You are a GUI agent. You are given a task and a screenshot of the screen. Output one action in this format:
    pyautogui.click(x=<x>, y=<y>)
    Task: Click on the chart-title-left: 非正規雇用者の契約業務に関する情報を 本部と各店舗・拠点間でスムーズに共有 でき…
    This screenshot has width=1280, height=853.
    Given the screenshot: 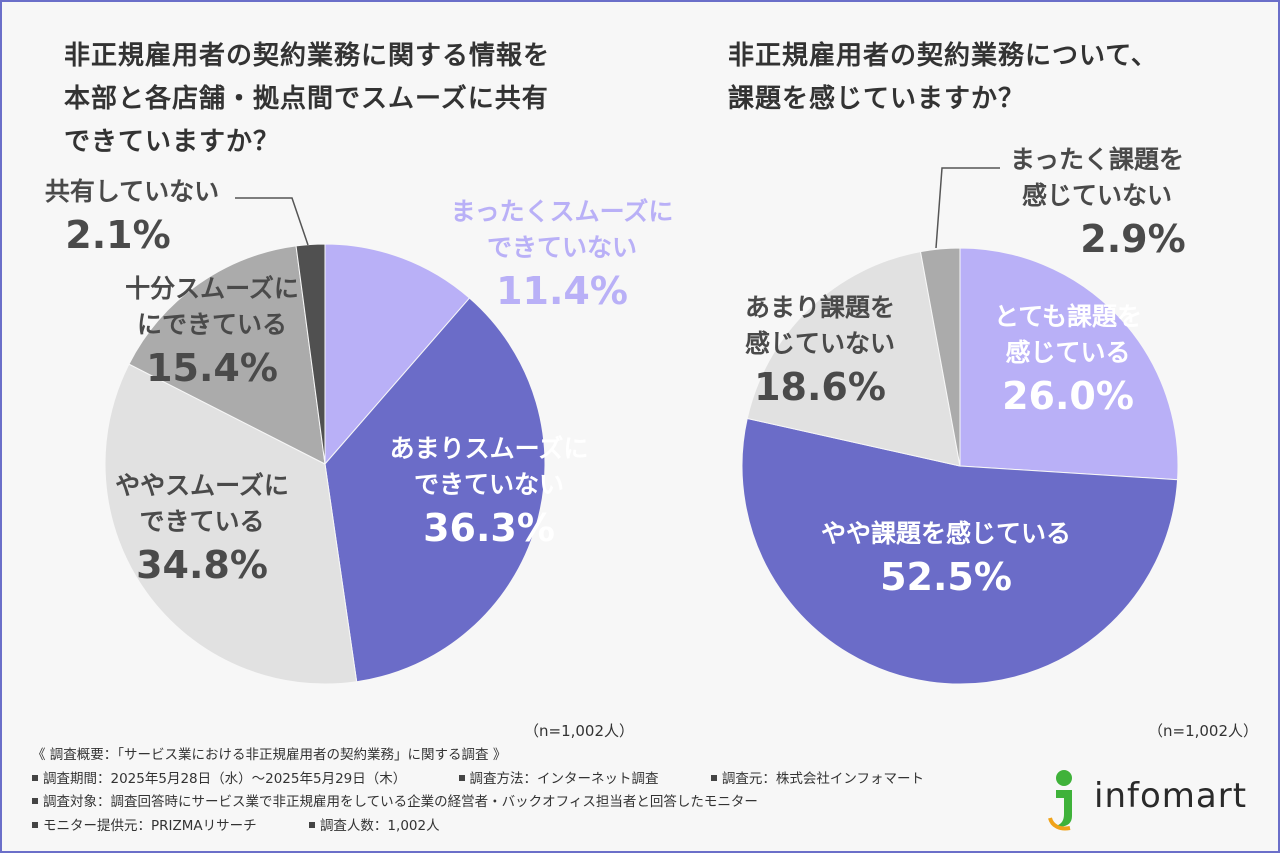 What is the action you would take?
    pyautogui.click(x=344, y=99)
    